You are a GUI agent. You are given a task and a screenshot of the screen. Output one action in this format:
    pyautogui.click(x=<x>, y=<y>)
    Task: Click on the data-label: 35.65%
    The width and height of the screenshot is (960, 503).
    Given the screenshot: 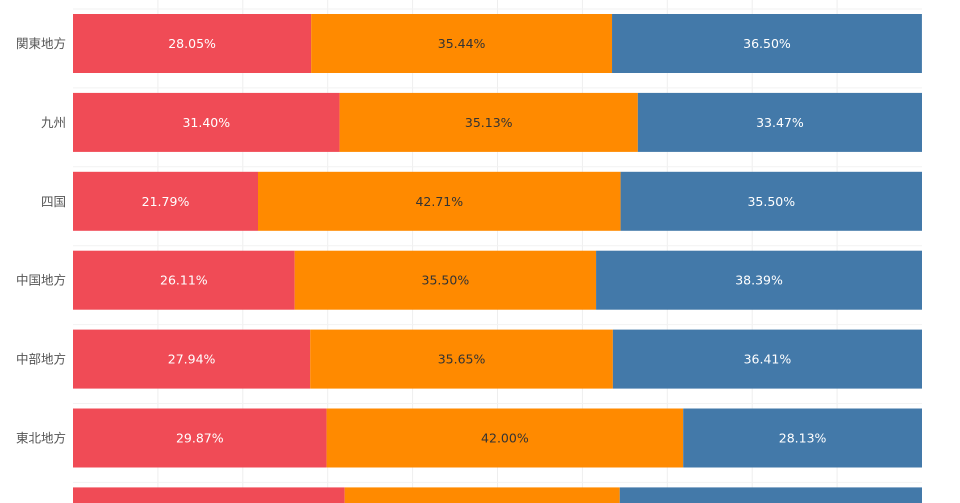 What is the action you would take?
    pyautogui.click(x=462, y=359)
    